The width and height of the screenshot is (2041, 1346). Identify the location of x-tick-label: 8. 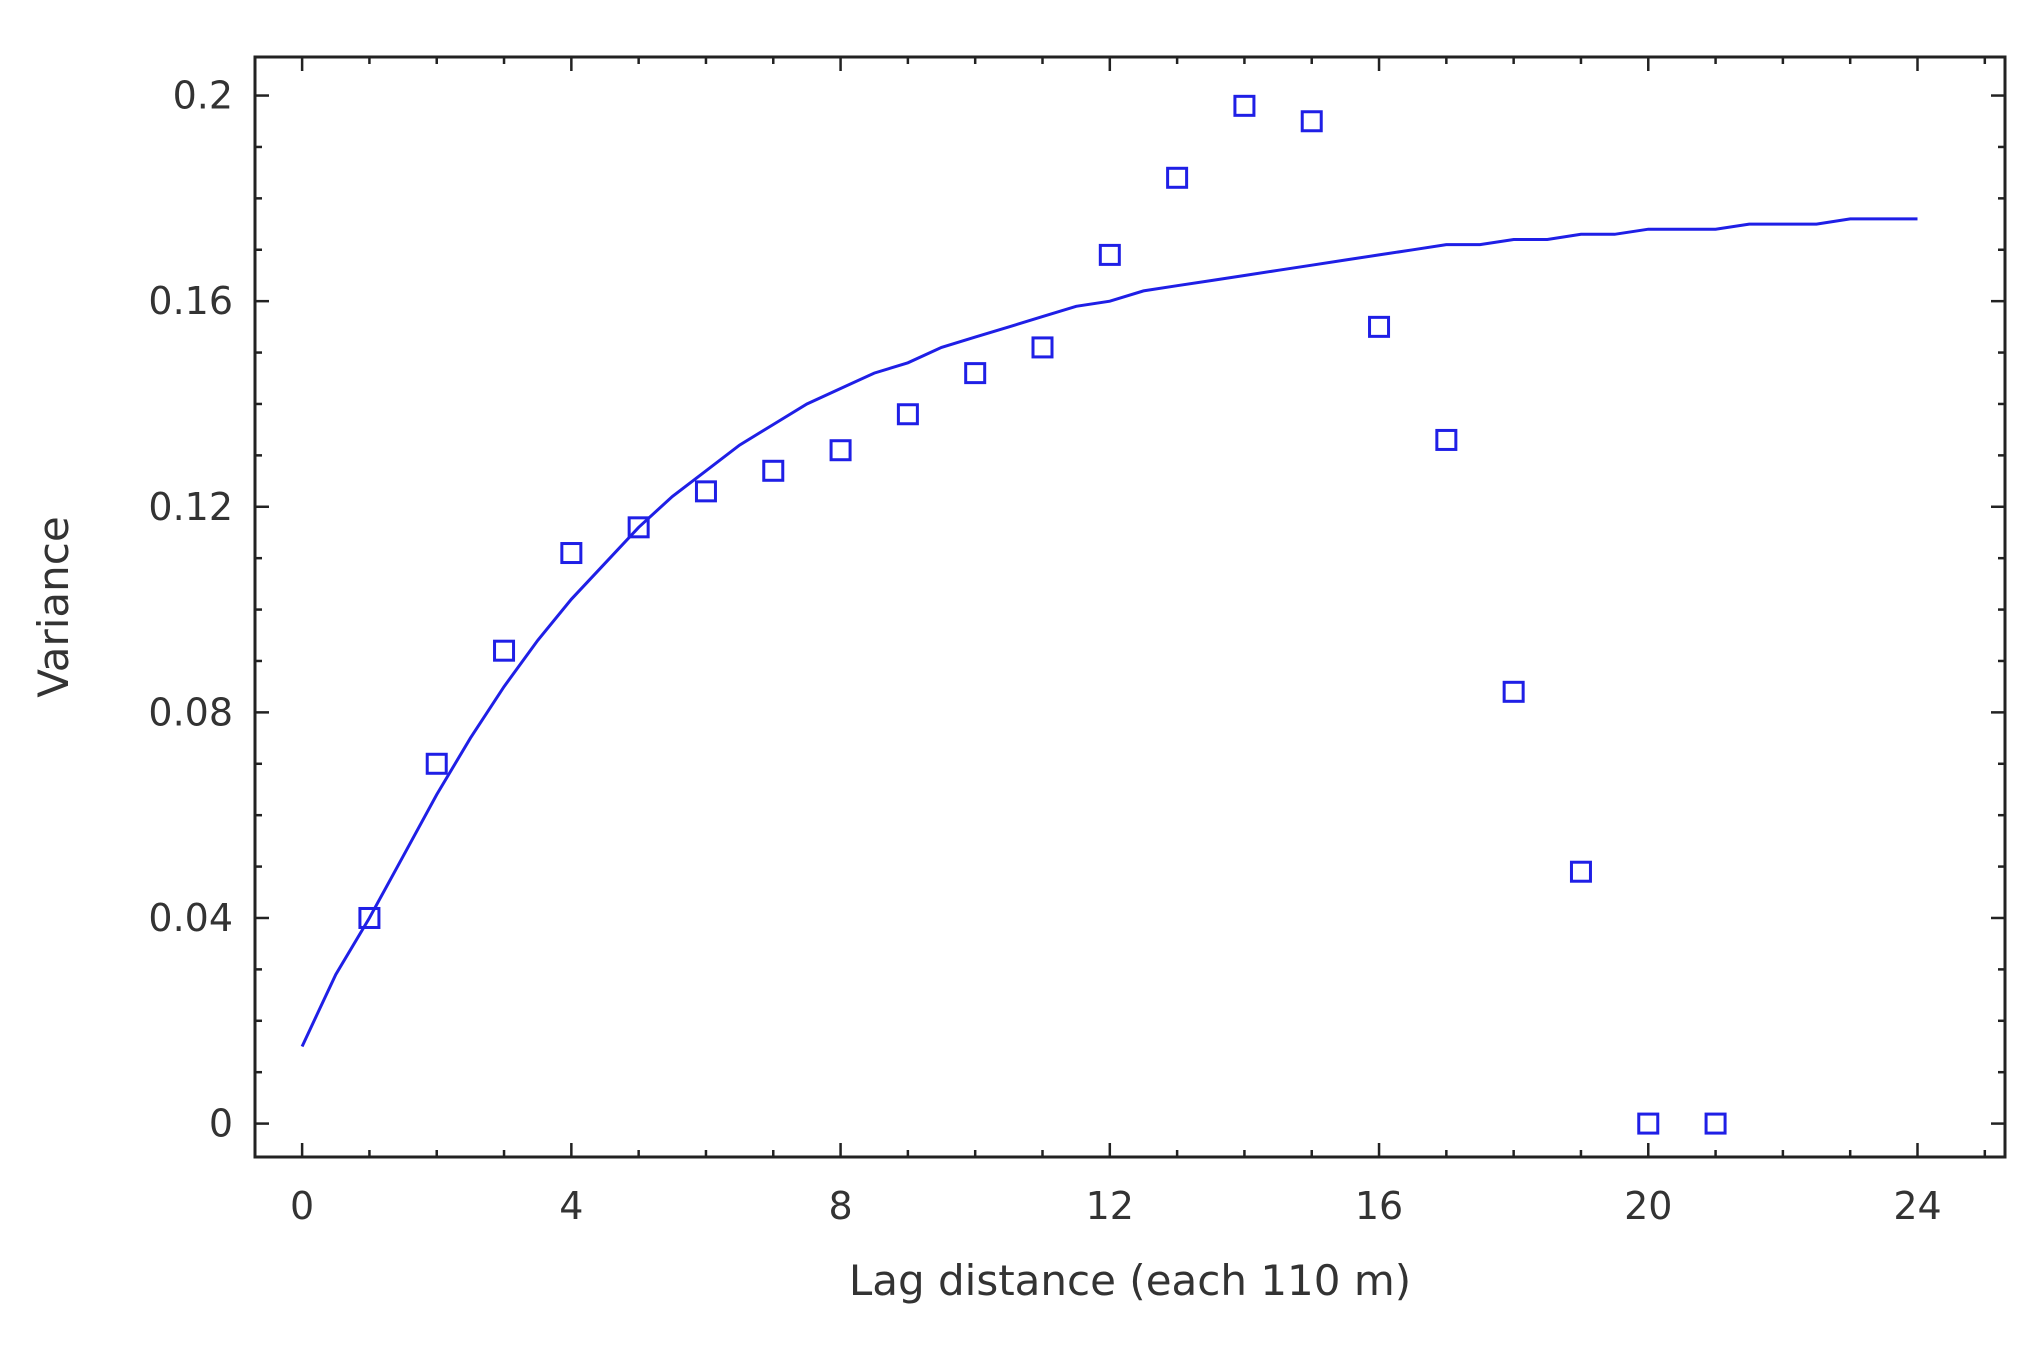
(840, 1206).